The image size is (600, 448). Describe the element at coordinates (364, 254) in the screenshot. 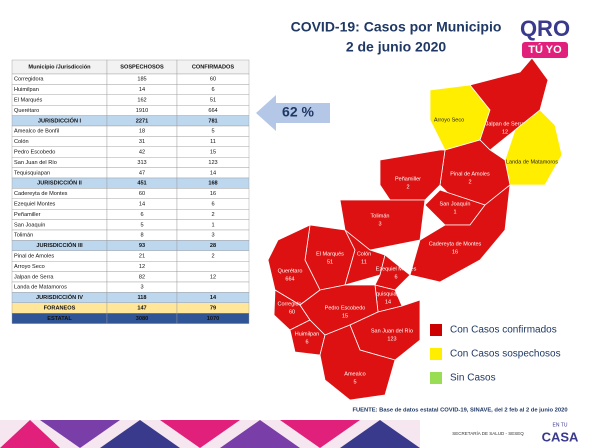

I see `region-name: Colón` at that location.